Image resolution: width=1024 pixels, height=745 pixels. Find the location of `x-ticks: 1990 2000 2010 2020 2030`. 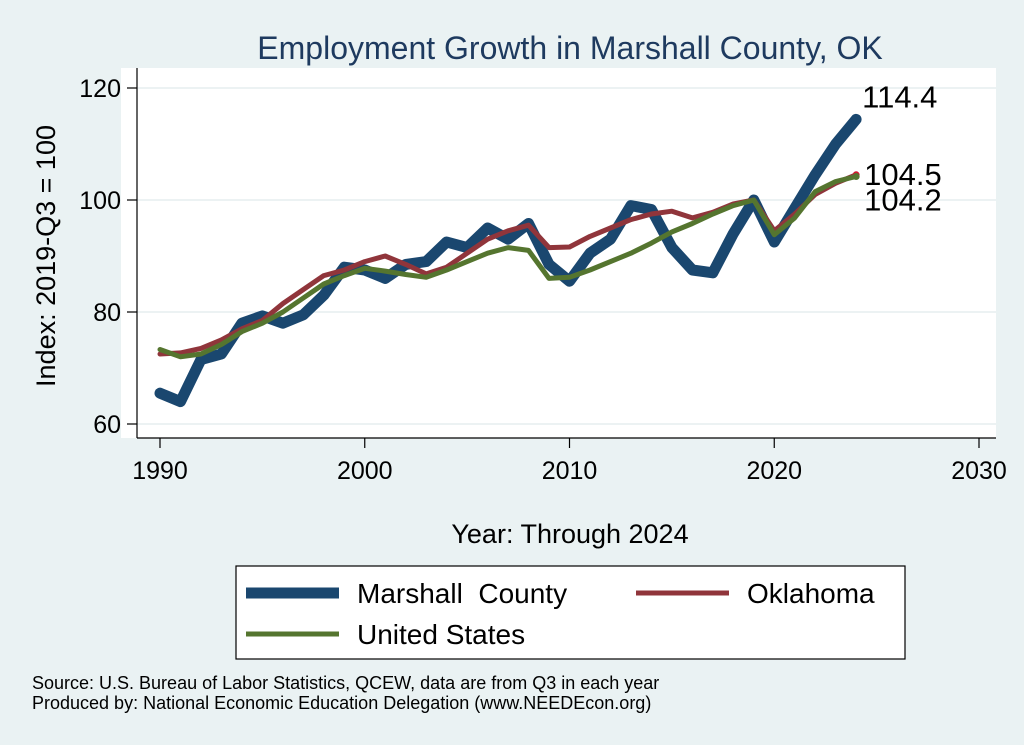

x-ticks: 1990 2000 2010 2020 2030 is located at coordinates (569, 461).